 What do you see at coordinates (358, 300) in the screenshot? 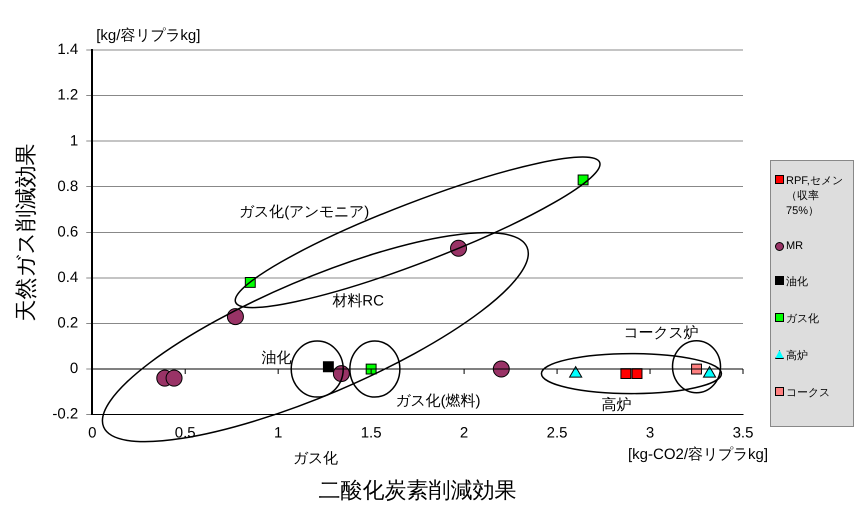
I see `annotation: 材料RC` at bounding box center [358, 300].